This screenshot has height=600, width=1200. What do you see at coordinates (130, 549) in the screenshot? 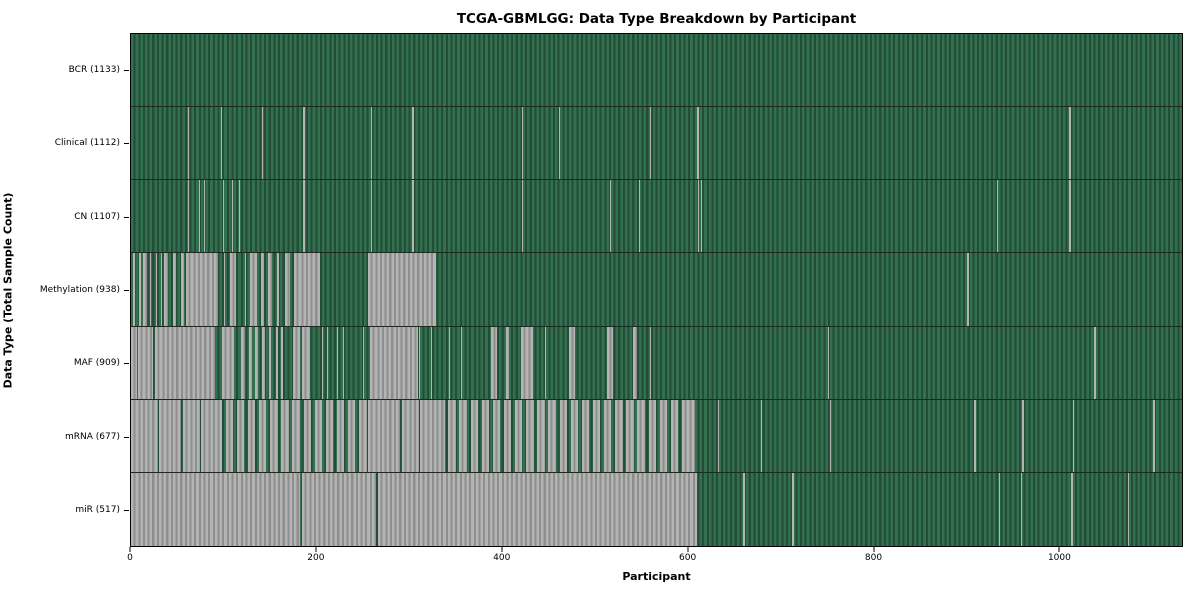
I see `x-tick-mark` at bounding box center [130, 549].